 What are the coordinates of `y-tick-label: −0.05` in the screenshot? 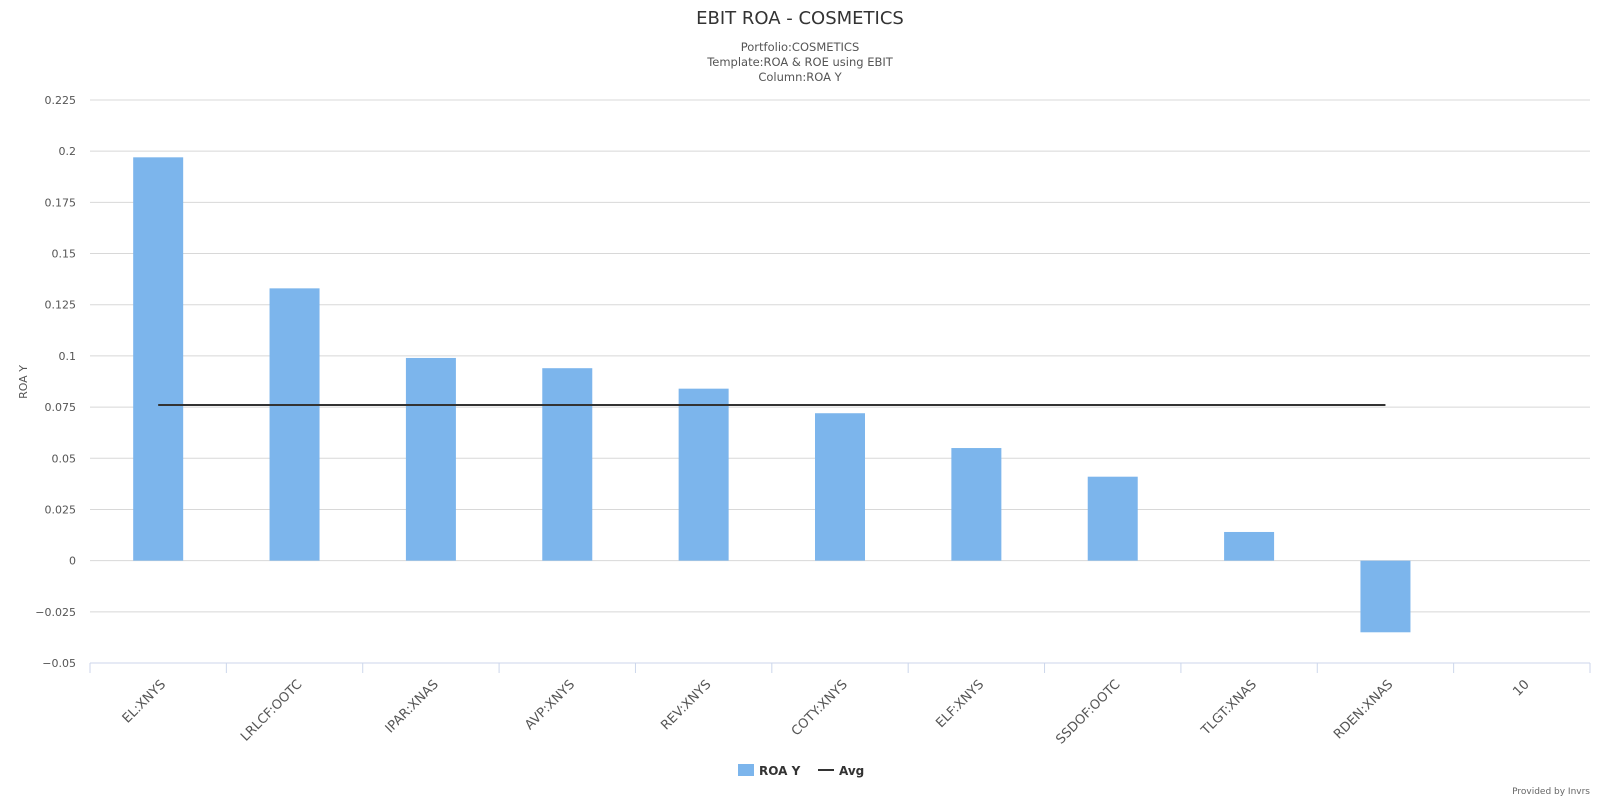 It's located at (59, 663).